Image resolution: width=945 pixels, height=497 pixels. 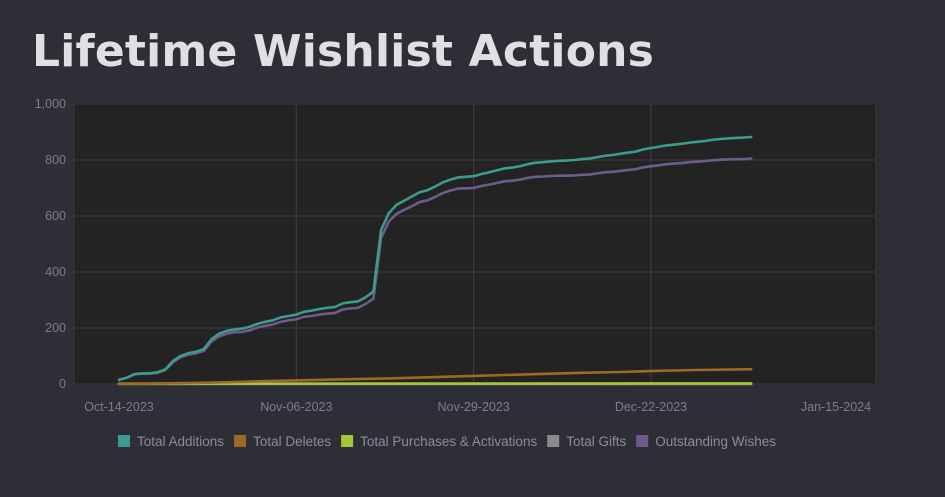 I want to click on x-tick-label: Dec-22-2023, so click(x=651, y=407).